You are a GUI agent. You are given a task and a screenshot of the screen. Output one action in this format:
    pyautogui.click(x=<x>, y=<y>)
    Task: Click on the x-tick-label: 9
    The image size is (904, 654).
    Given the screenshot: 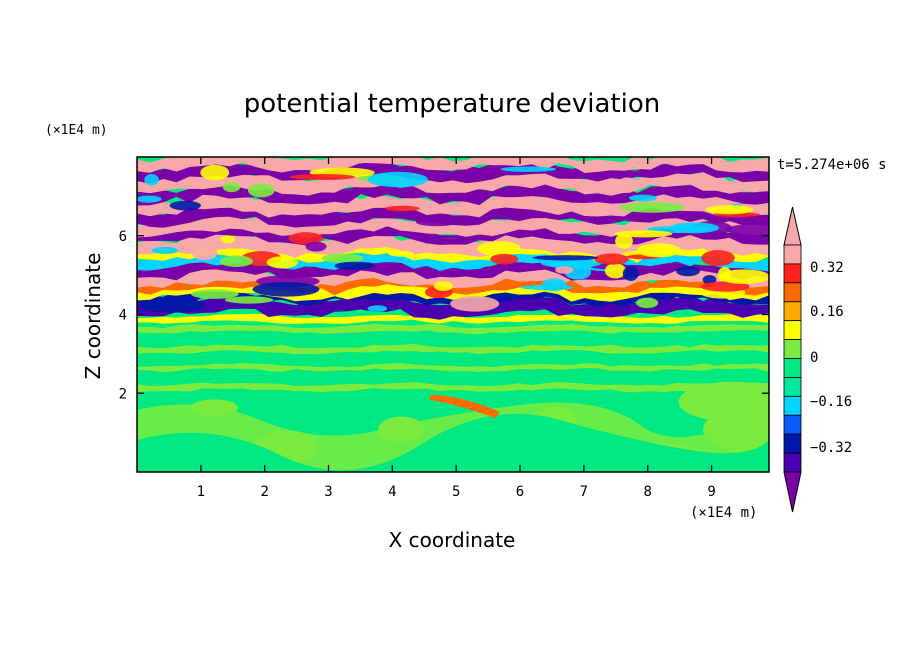 What is the action you would take?
    pyautogui.click(x=711, y=492)
    